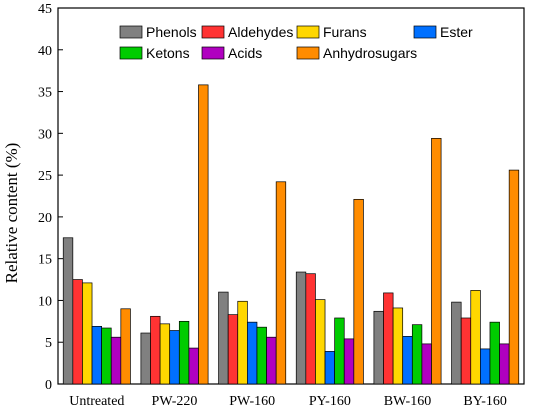 The width and height of the screenshot is (533, 410). I want to click on legend-label: Aldehydes, so click(260, 32).